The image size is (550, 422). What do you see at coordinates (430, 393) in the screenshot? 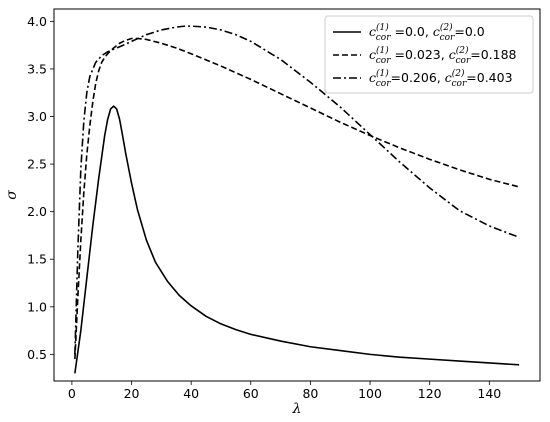
I see `x-tick-label: 120` at bounding box center [430, 393].